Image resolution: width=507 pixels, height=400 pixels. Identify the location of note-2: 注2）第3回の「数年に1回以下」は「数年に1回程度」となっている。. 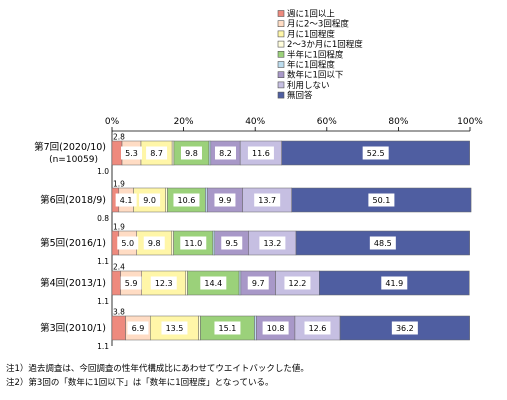
(140, 383).